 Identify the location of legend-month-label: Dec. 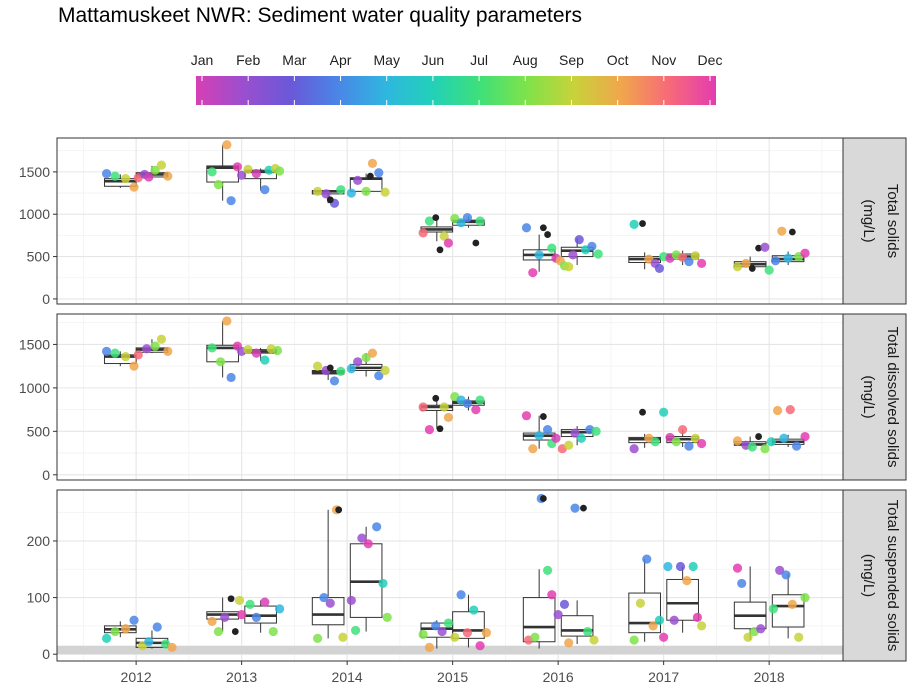
(710, 60).